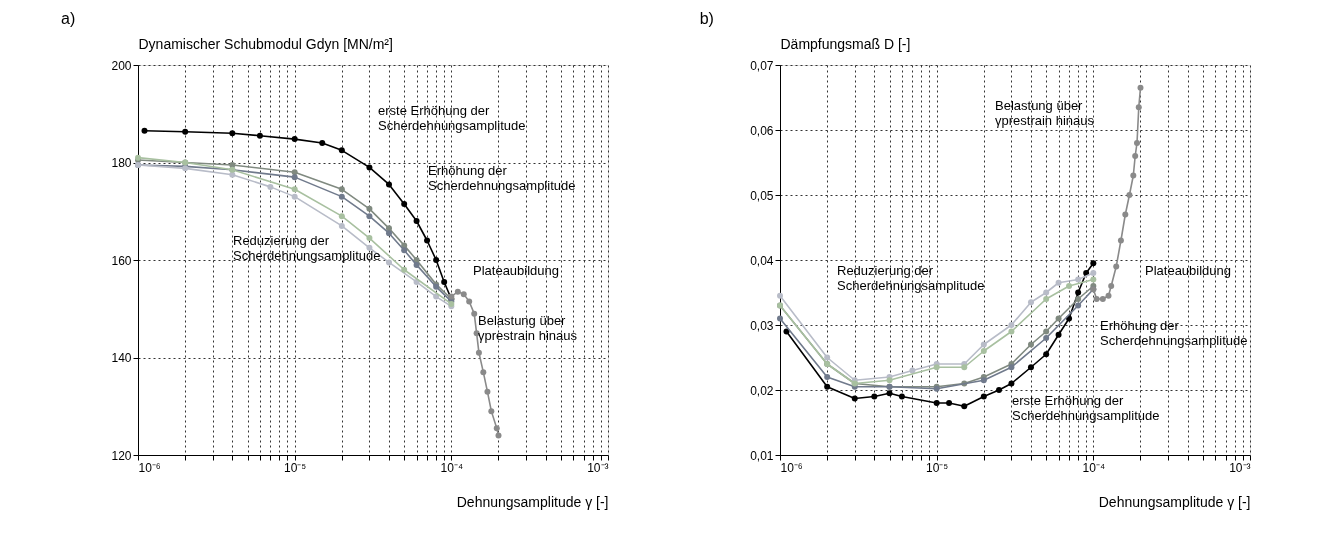  I want to click on y-tick-label: 160, so click(121, 260).